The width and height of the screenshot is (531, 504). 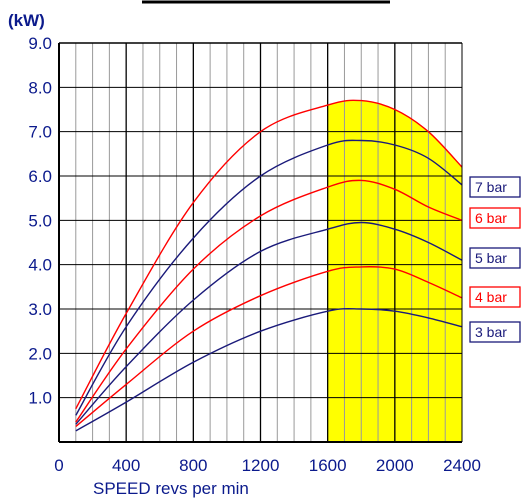 I want to click on x-tick-label: 2000, so click(x=395, y=465).